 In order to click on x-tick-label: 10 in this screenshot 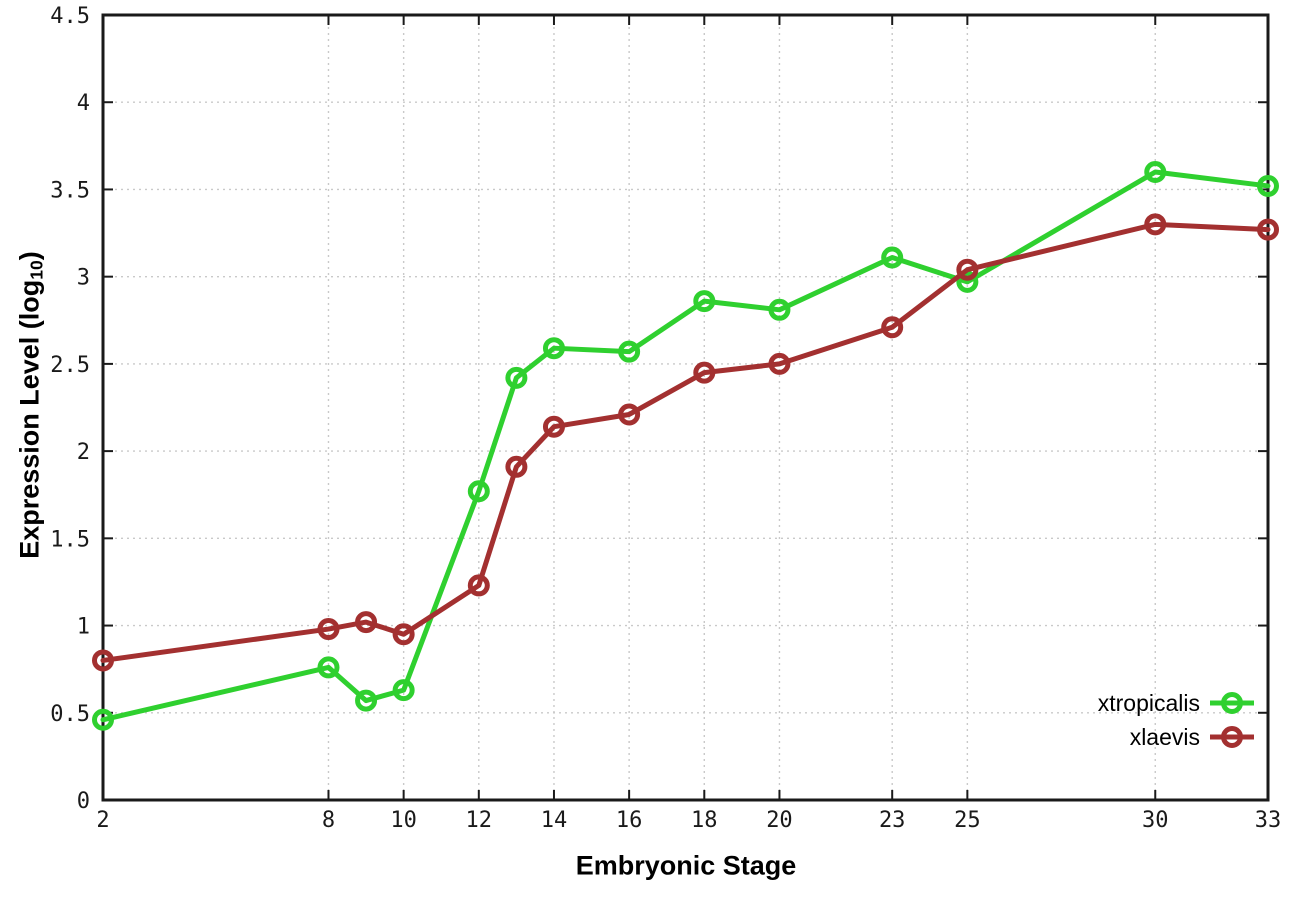, I will do `click(403, 820)`.